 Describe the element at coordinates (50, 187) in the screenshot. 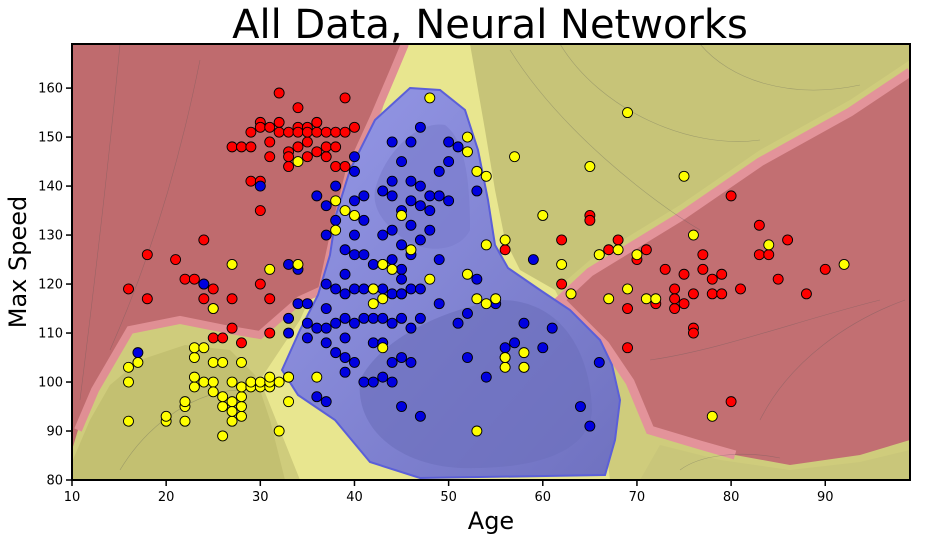

I see `y-tick-label: 140` at that location.